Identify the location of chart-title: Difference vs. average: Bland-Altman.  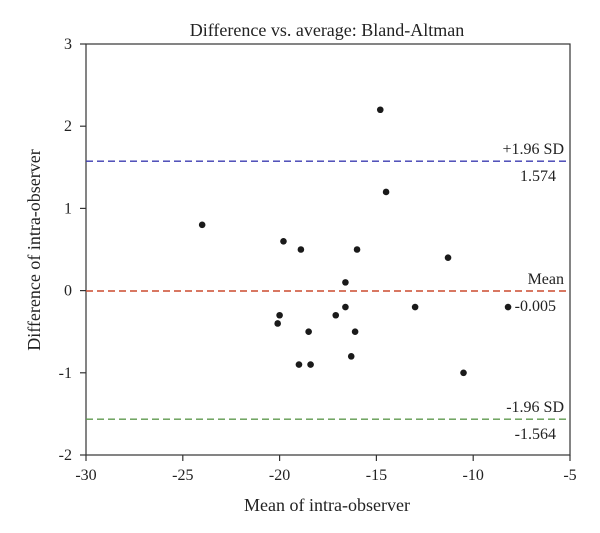
(327, 30).